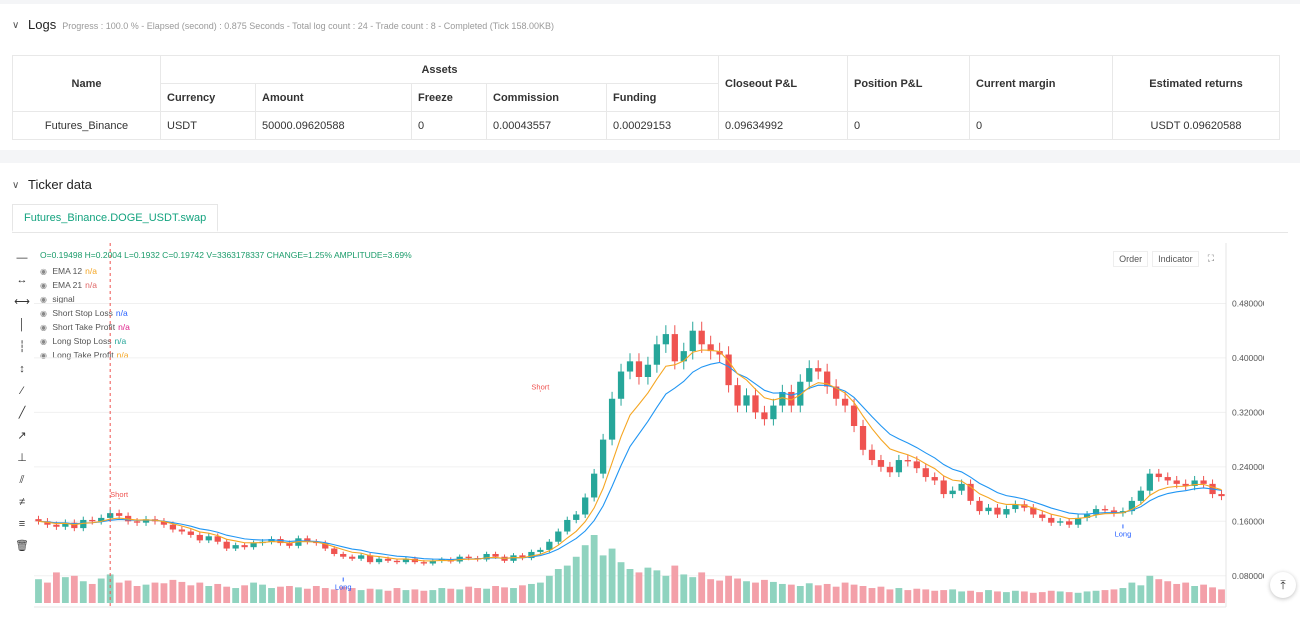  Describe the element at coordinates (449, 97) in the screenshot. I see `freeze-header: Freeze` at that location.